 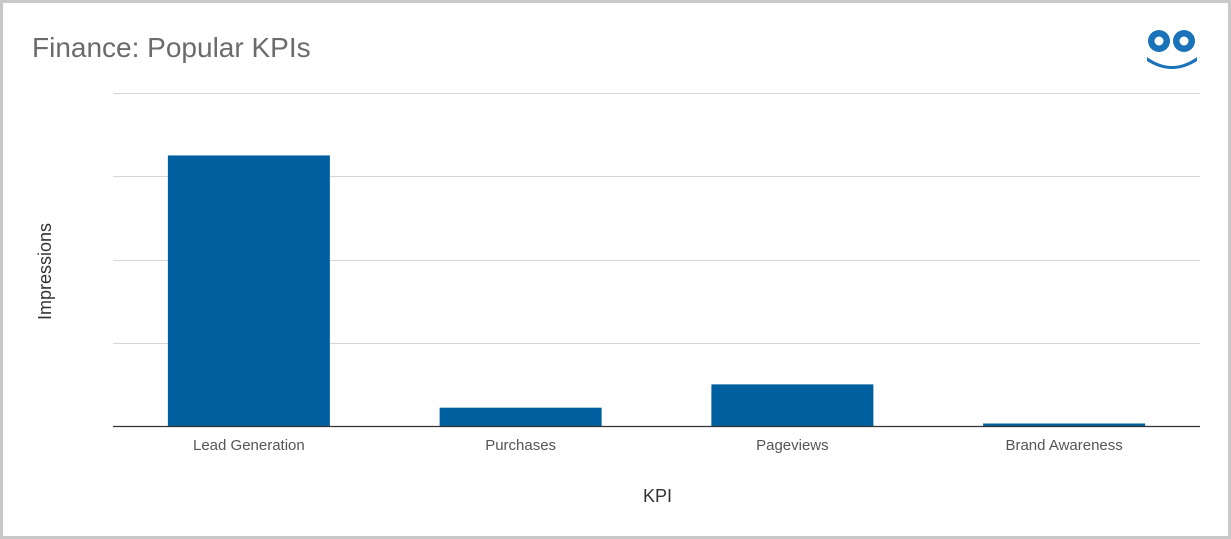 I want to click on chart-title: Finance: Popular KPIs, so click(x=171, y=47).